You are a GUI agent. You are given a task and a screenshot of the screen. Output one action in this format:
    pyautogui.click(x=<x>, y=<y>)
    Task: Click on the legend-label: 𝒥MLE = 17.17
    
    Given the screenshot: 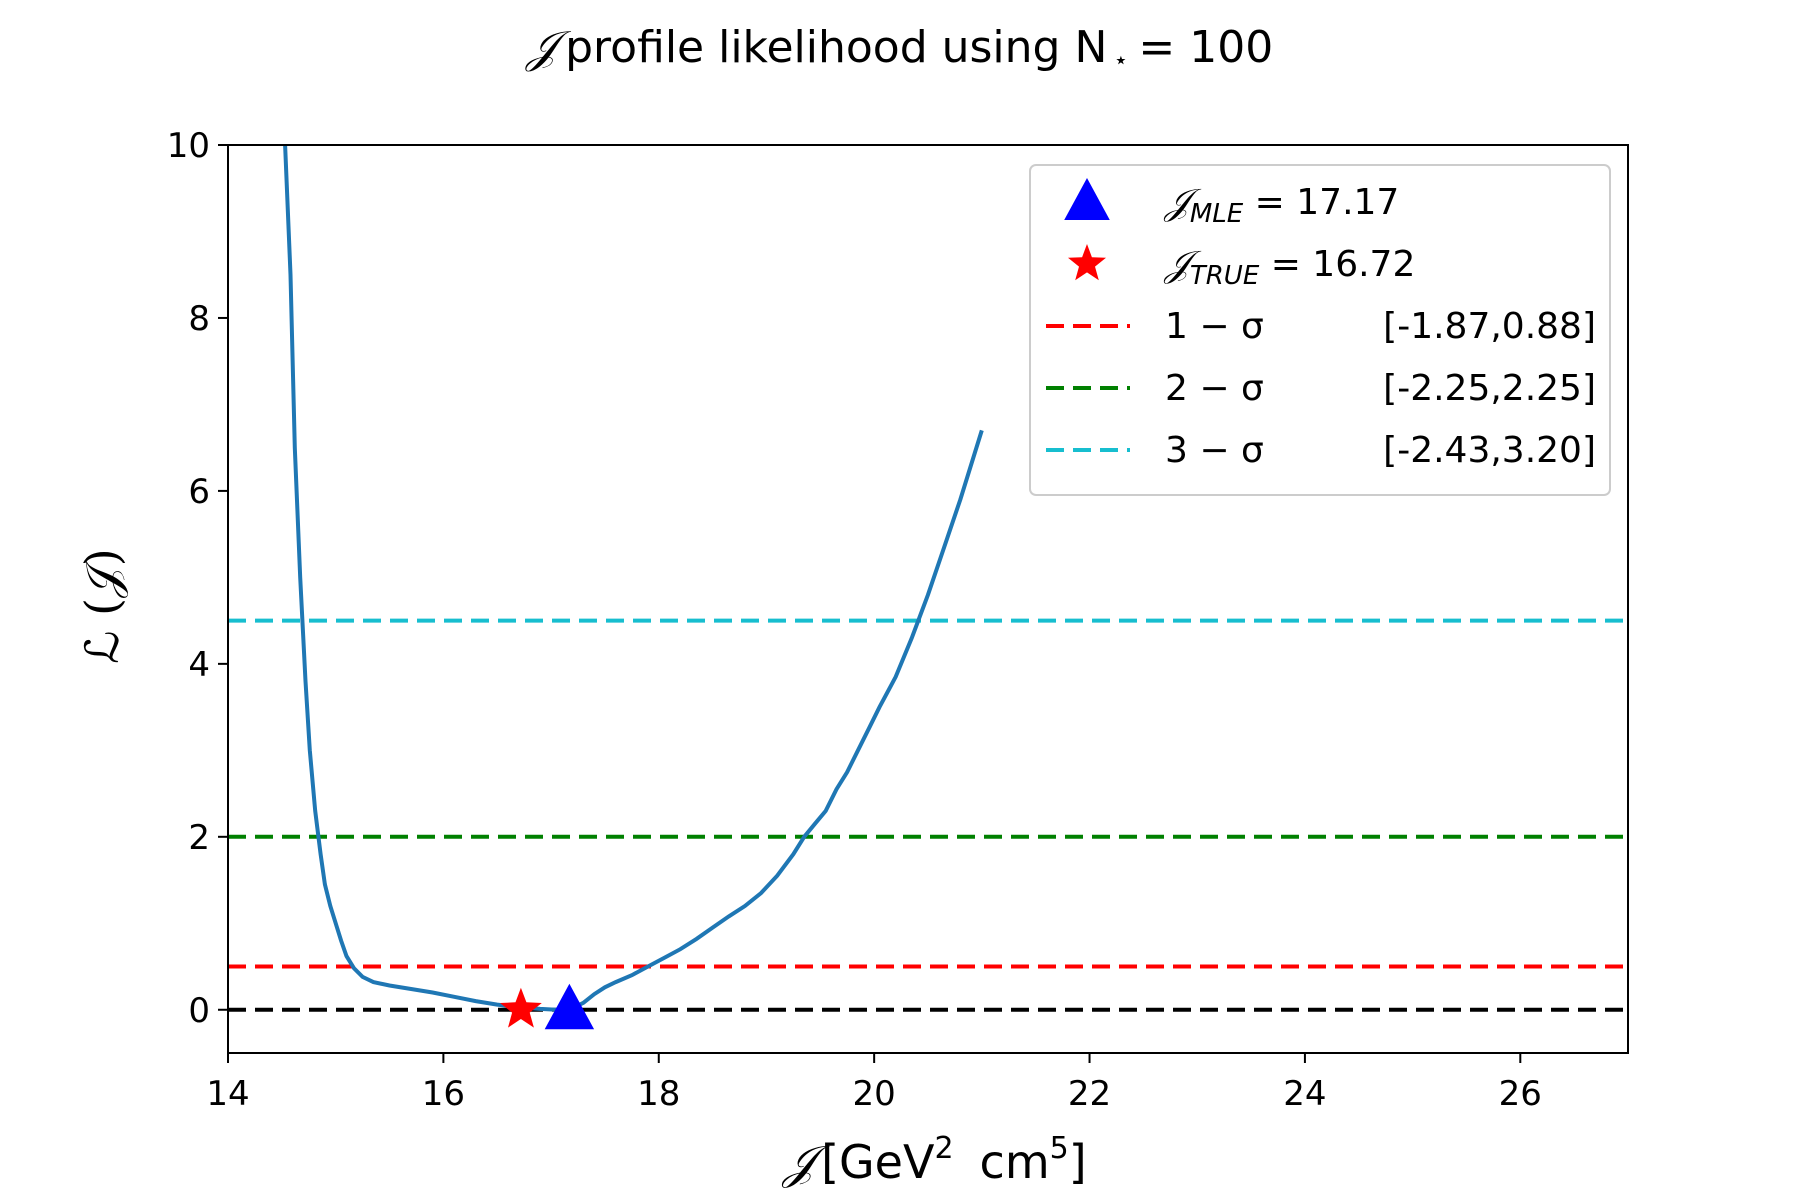 What is the action you would take?
    pyautogui.click(x=1281, y=205)
    